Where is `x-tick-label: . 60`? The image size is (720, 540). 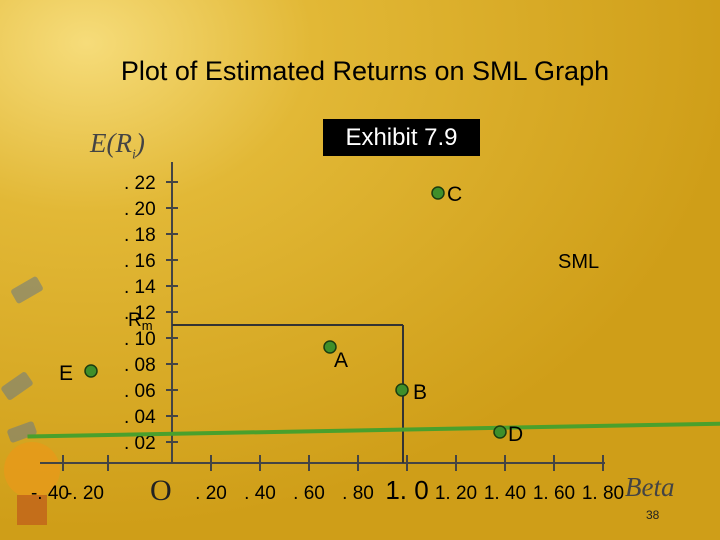 x-tick-label: . 60 is located at coordinates (309, 493).